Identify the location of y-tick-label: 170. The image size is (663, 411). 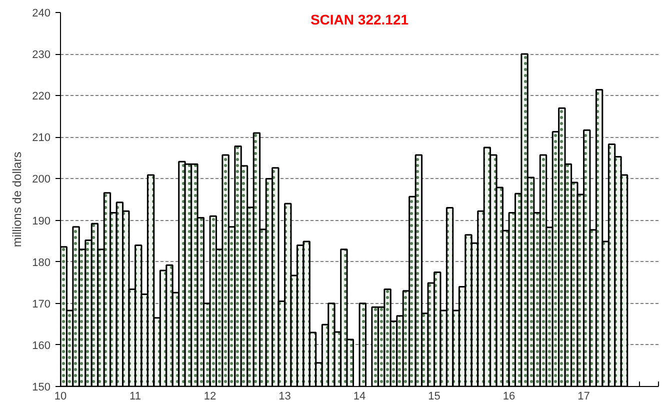
(41, 304).